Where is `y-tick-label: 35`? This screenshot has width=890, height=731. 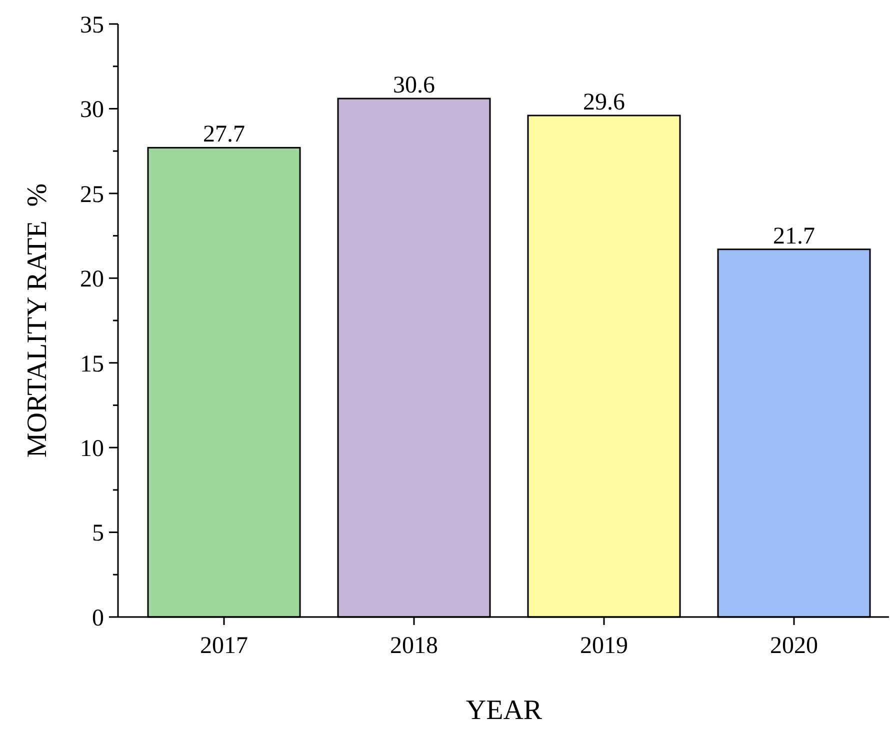
y-tick-label: 35 is located at coordinates (92, 25).